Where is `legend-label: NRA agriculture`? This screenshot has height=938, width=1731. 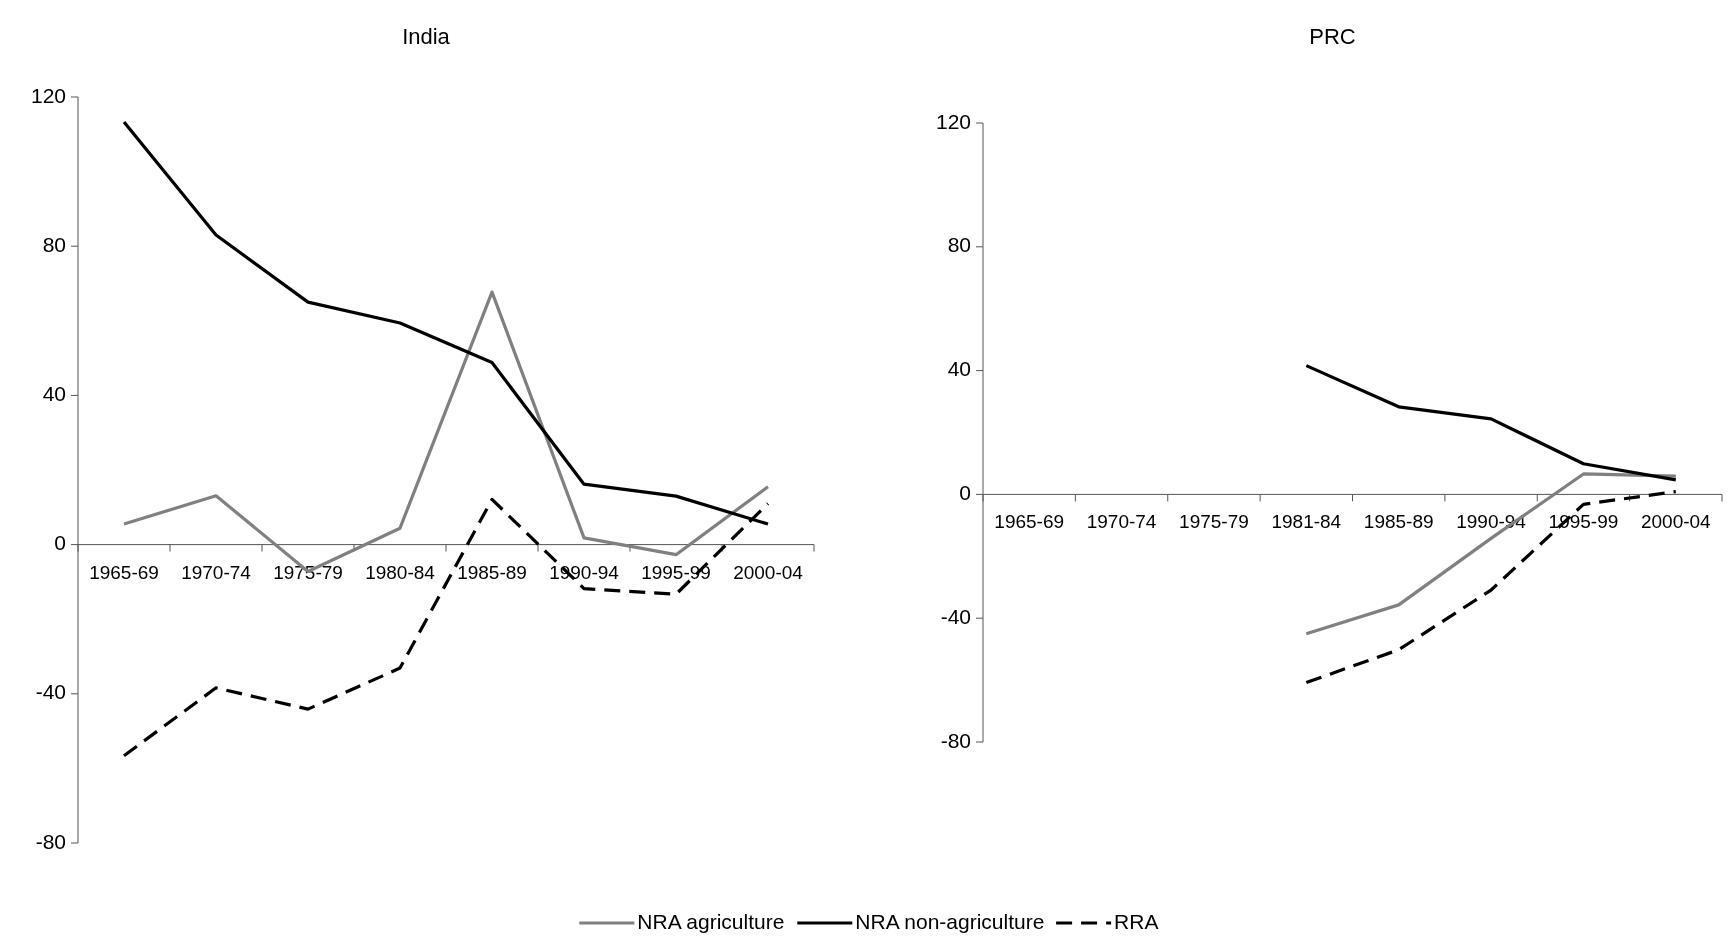
legend-label: NRA agriculture is located at coordinates (711, 921).